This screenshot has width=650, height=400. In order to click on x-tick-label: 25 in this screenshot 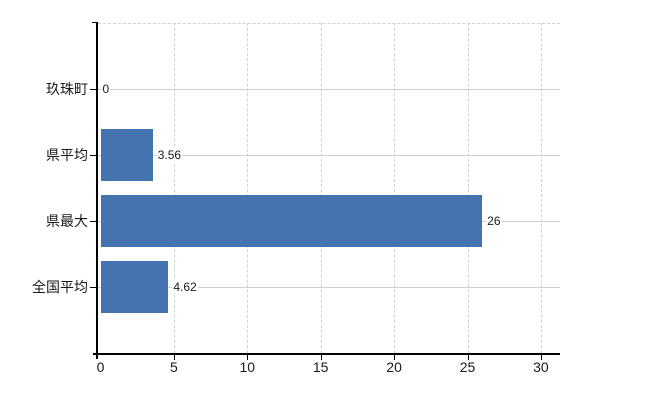, I will do `click(467, 367)`.